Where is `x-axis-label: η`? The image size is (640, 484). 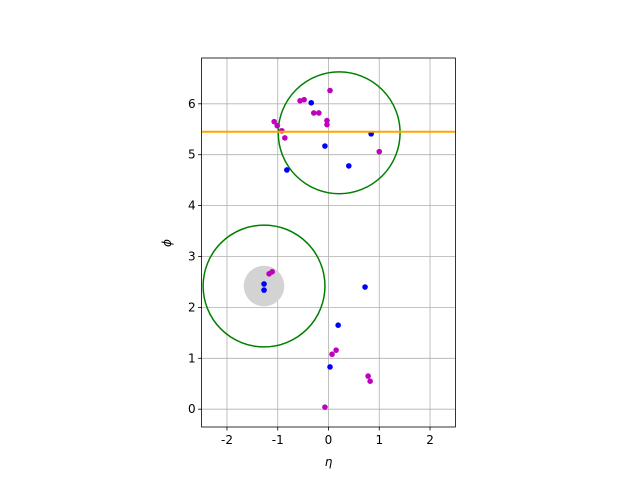
x-axis-label: η is located at coordinates (329, 462).